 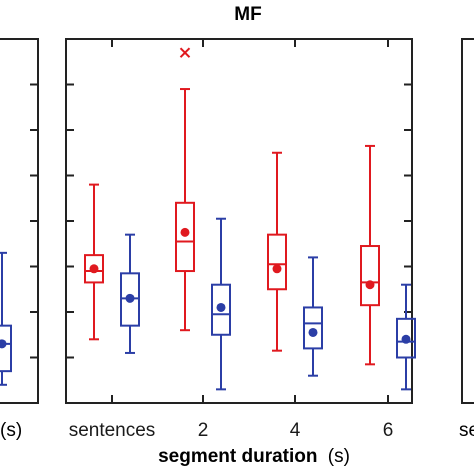 I want to click on right-panel: se, so click(x=466, y=239).